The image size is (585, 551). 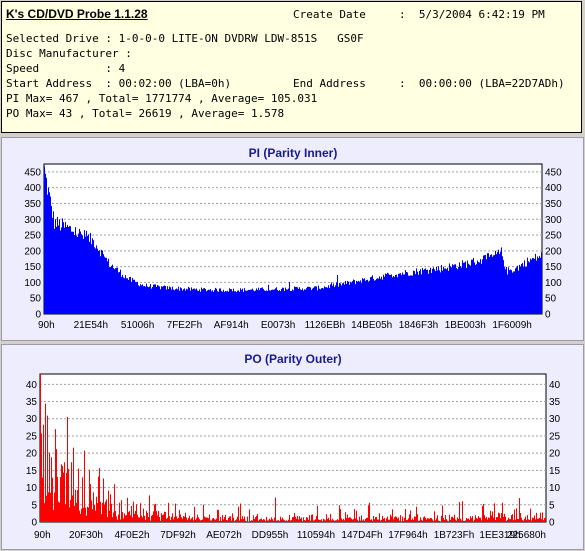 I want to click on po-x-tick: DD955h, so click(x=270, y=535).